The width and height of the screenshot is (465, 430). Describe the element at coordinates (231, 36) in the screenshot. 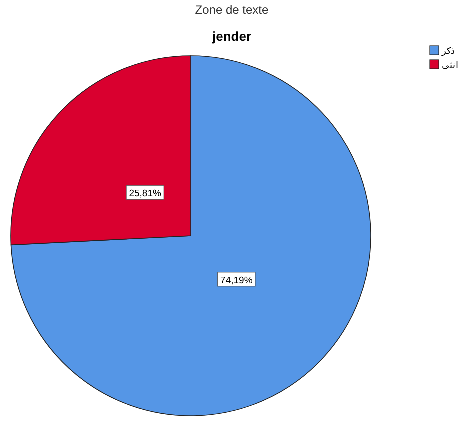

I see `chart-title: jender` at that location.